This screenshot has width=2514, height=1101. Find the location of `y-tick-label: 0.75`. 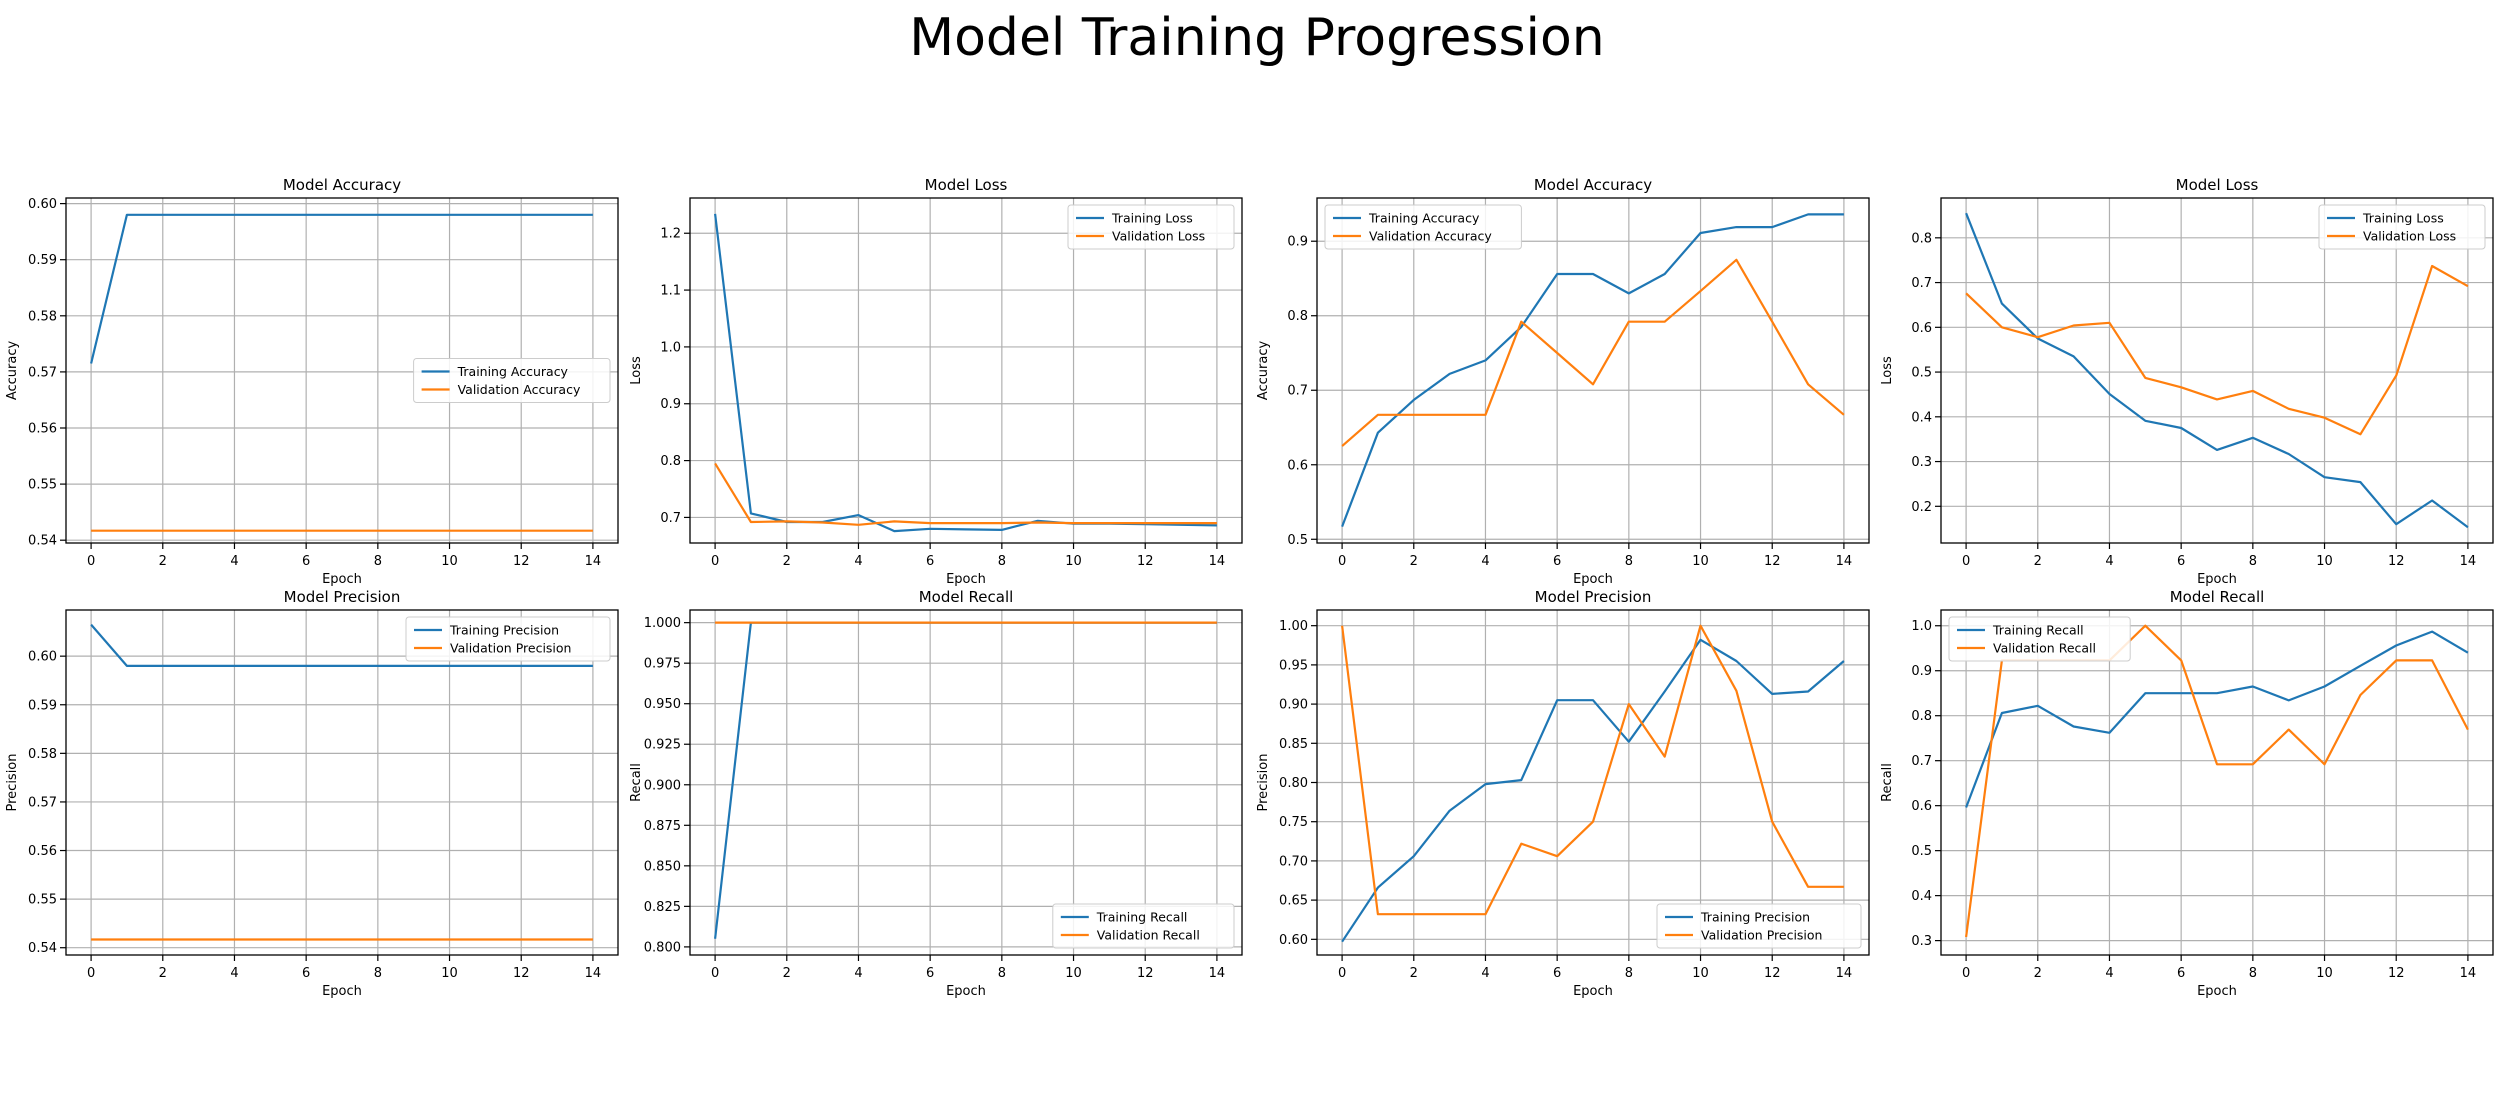

y-tick-label: 0.75 is located at coordinates (1293, 822).